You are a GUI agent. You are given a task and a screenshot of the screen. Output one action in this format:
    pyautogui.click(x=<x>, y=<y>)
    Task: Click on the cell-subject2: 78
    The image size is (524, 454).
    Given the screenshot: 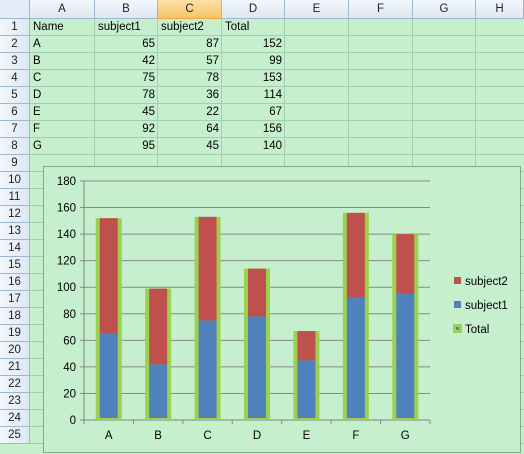 What is the action you would take?
    pyautogui.click(x=212, y=78)
    